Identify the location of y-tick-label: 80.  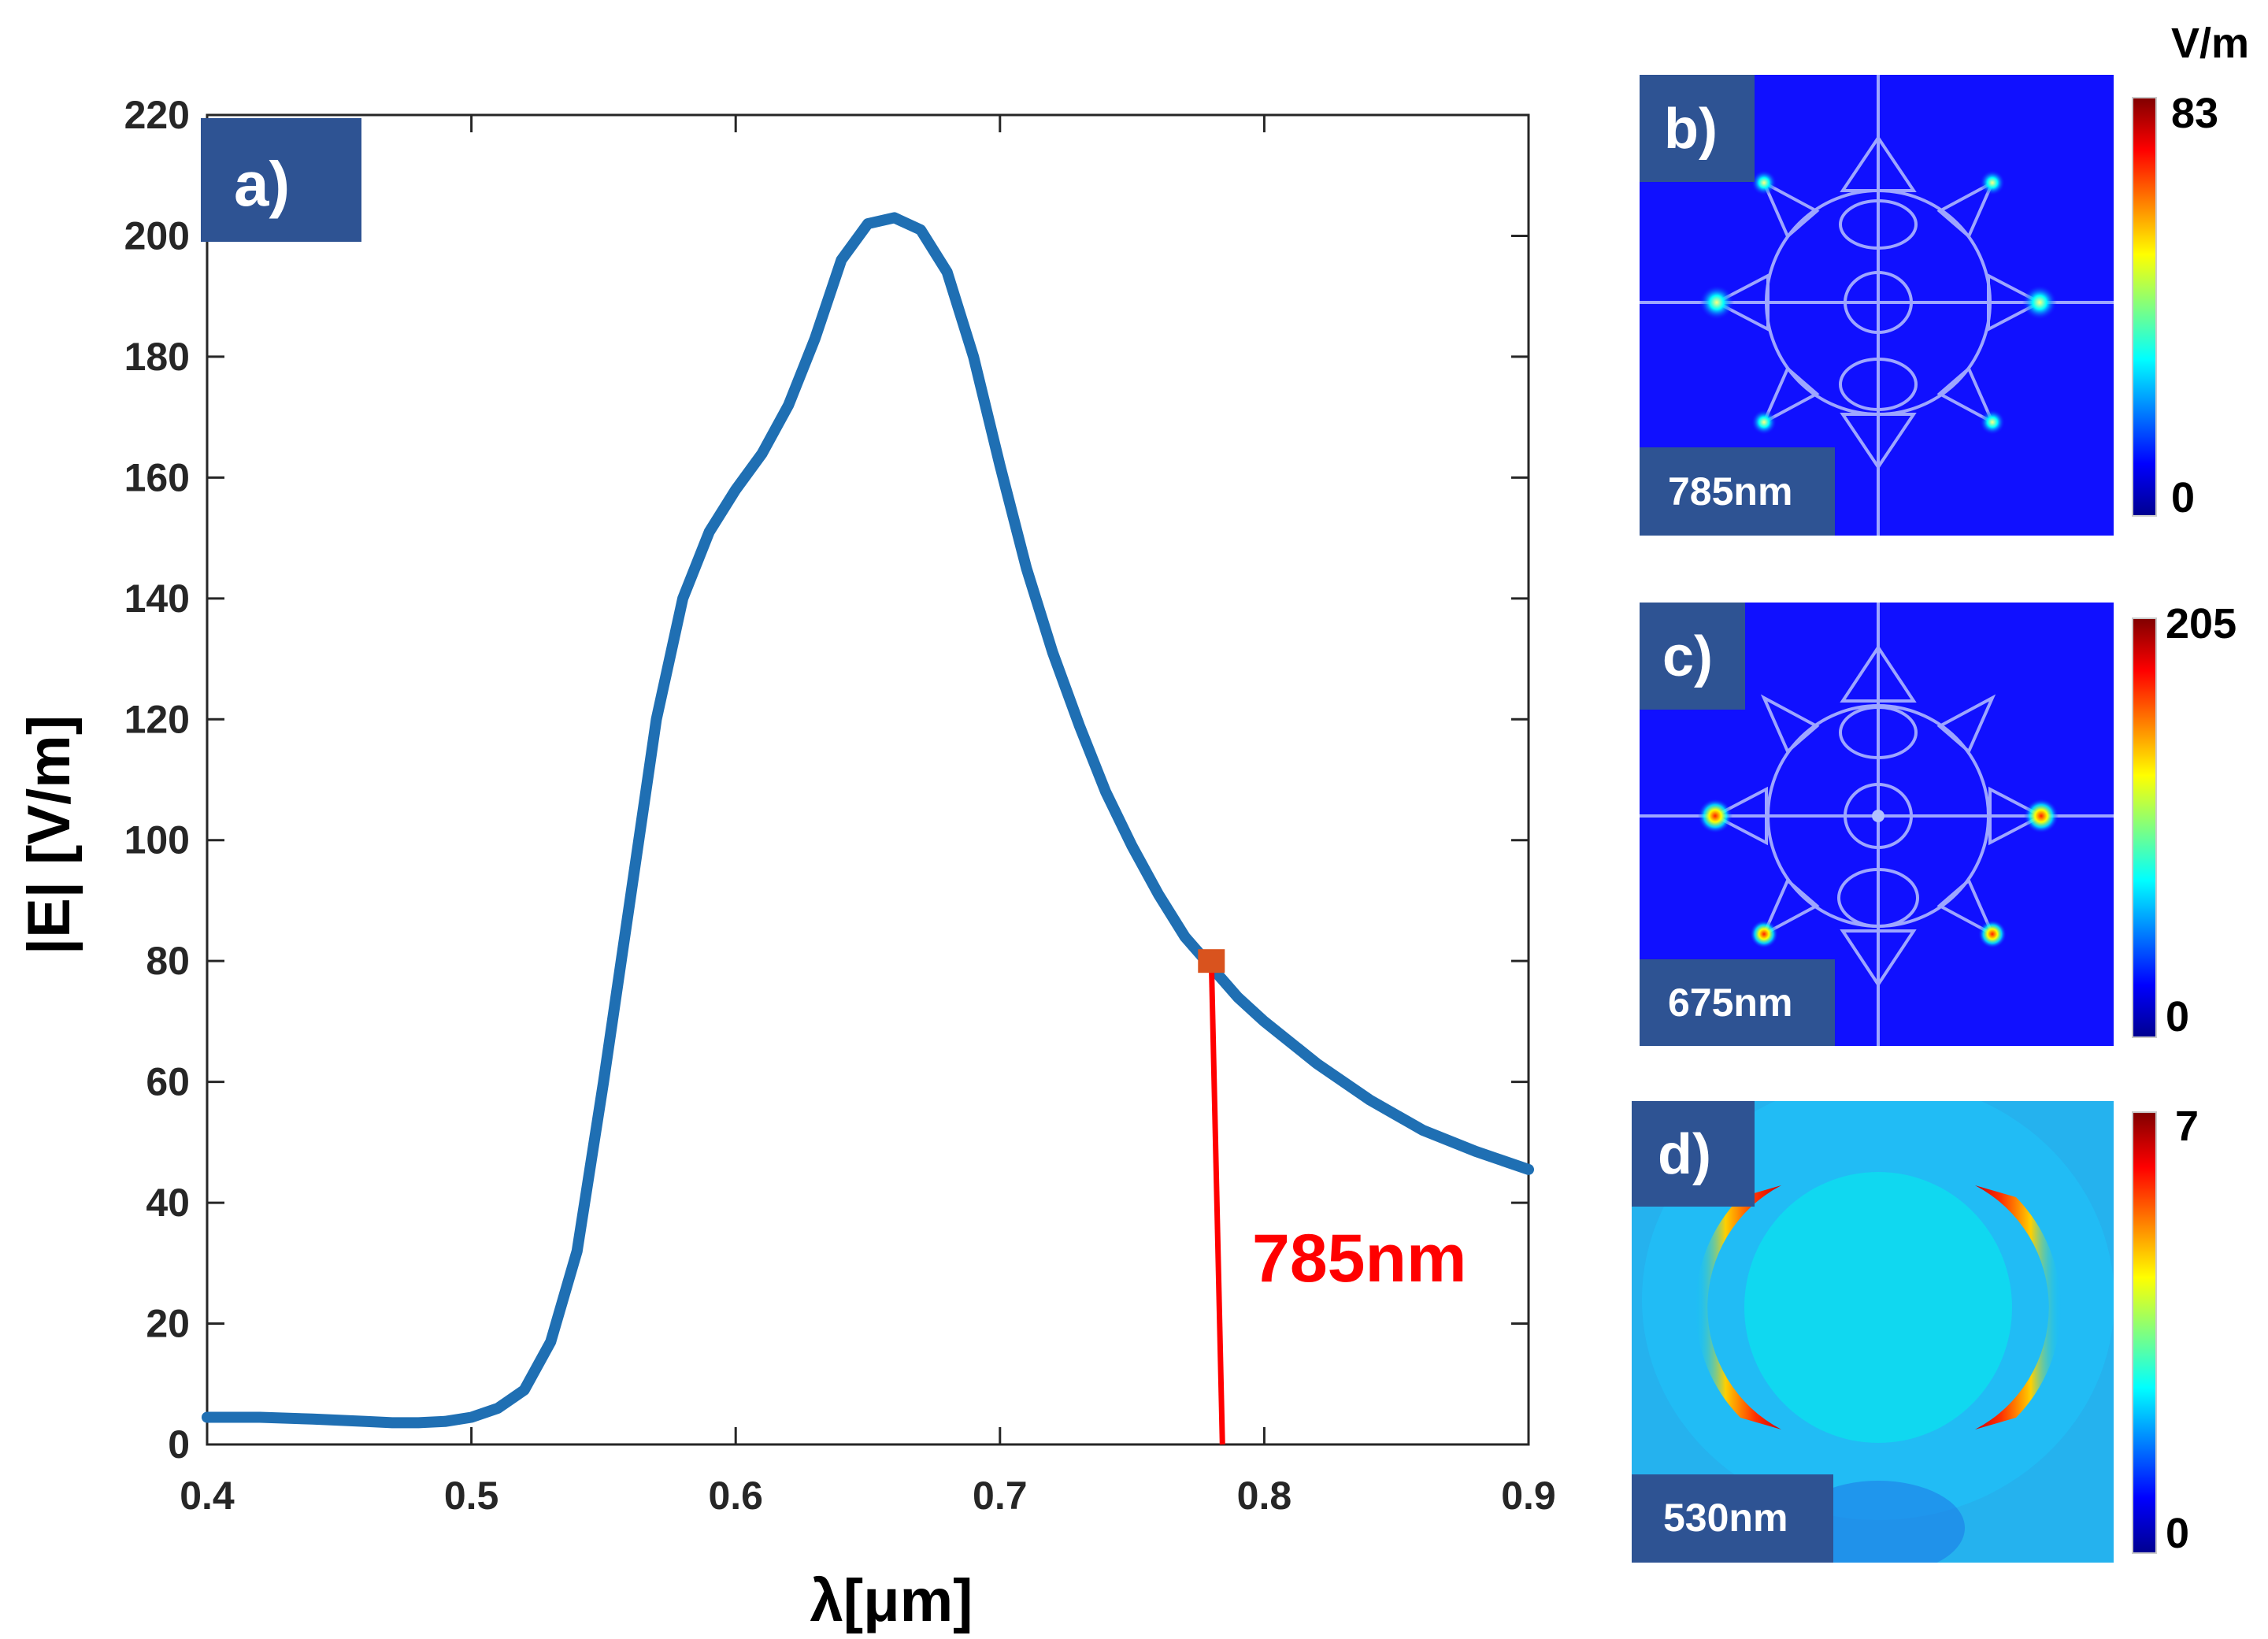
(168, 961).